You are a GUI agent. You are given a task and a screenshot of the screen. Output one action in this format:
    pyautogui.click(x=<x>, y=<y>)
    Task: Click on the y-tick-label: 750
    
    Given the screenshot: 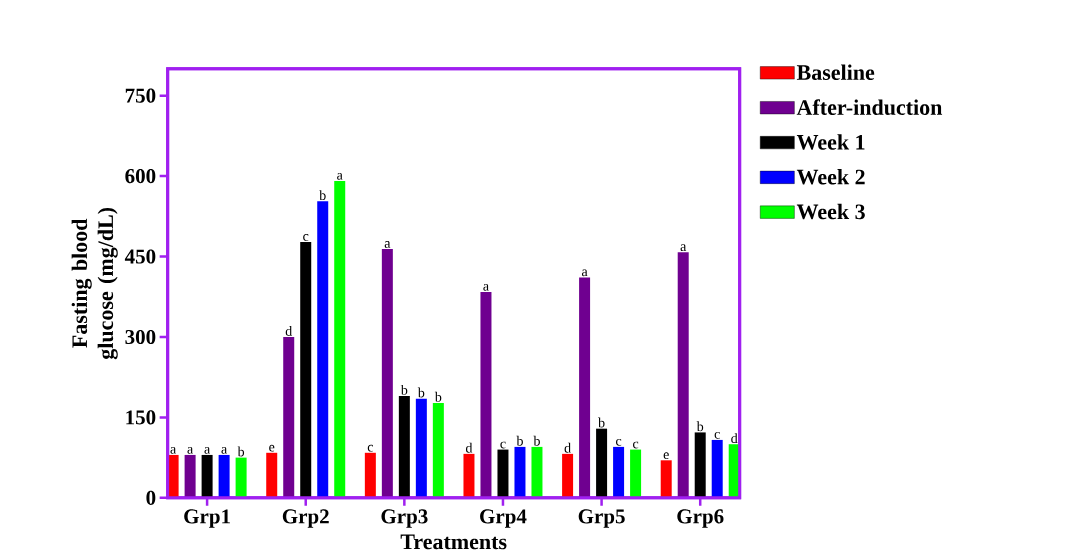 What is the action you would take?
    pyautogui.click(x=140, y=95)
    